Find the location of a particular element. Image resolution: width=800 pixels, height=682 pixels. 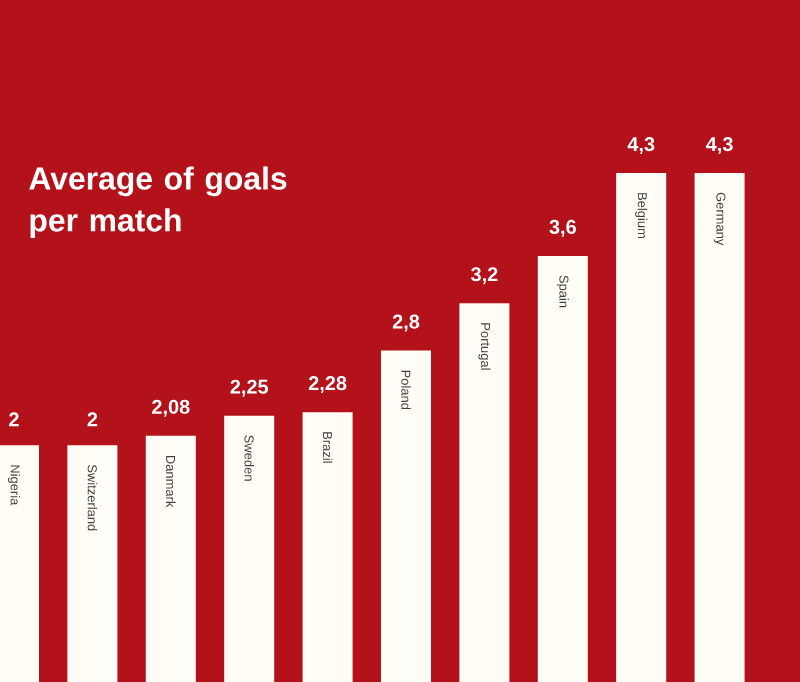

chart-title: Average of goals per match is located at coordinates (158, 202).